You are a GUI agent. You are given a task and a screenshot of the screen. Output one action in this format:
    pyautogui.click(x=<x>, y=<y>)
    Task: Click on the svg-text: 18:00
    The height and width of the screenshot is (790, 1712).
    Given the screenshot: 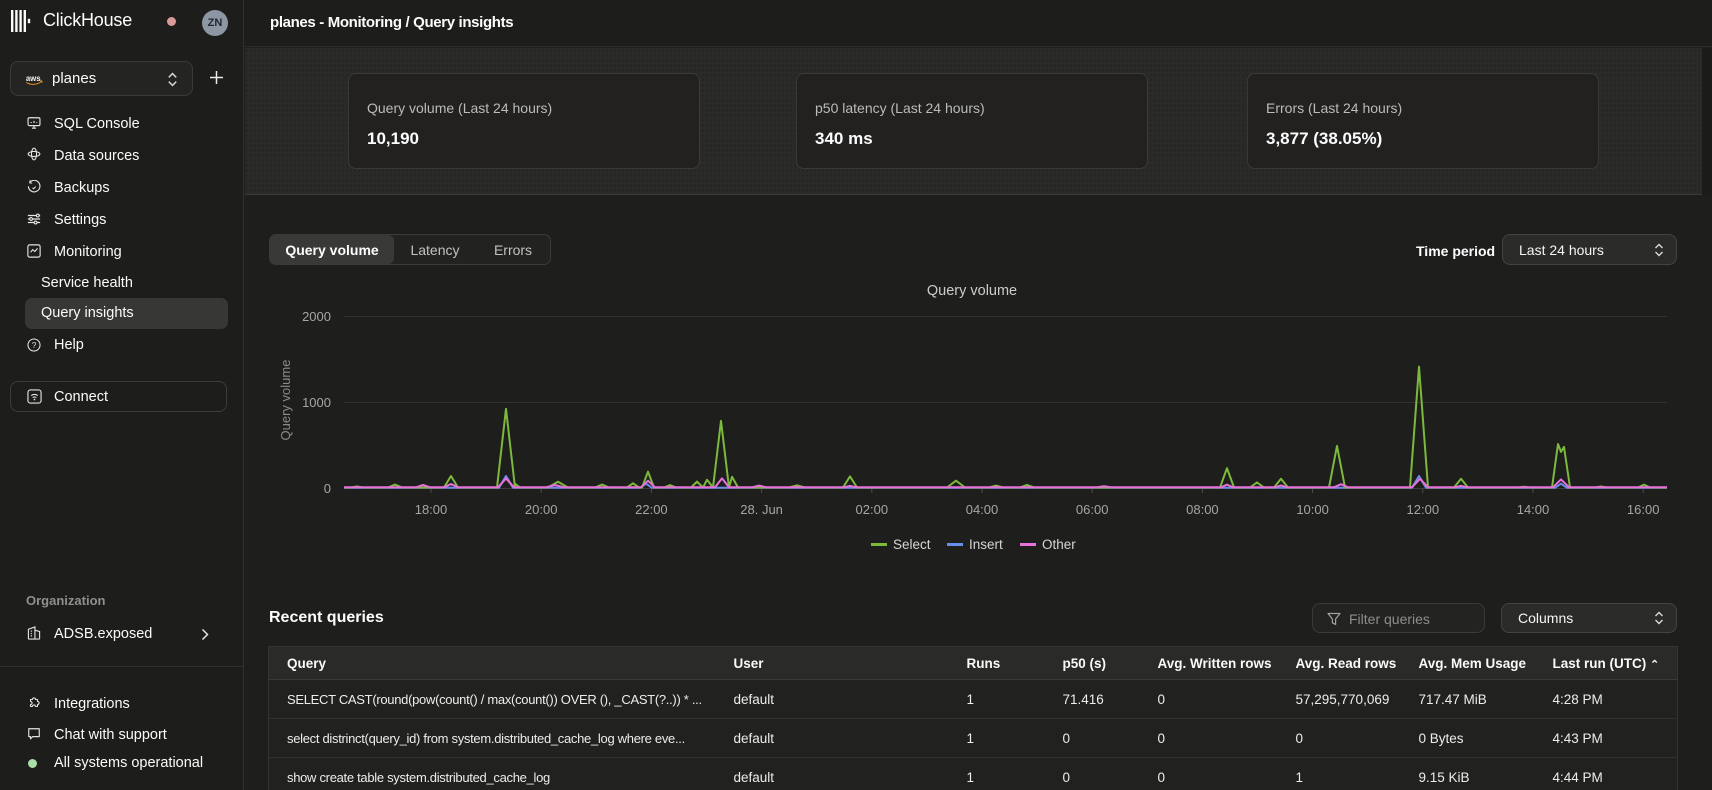 What is the action you would take?
    pyautogui.click(x=431, y=509)
    